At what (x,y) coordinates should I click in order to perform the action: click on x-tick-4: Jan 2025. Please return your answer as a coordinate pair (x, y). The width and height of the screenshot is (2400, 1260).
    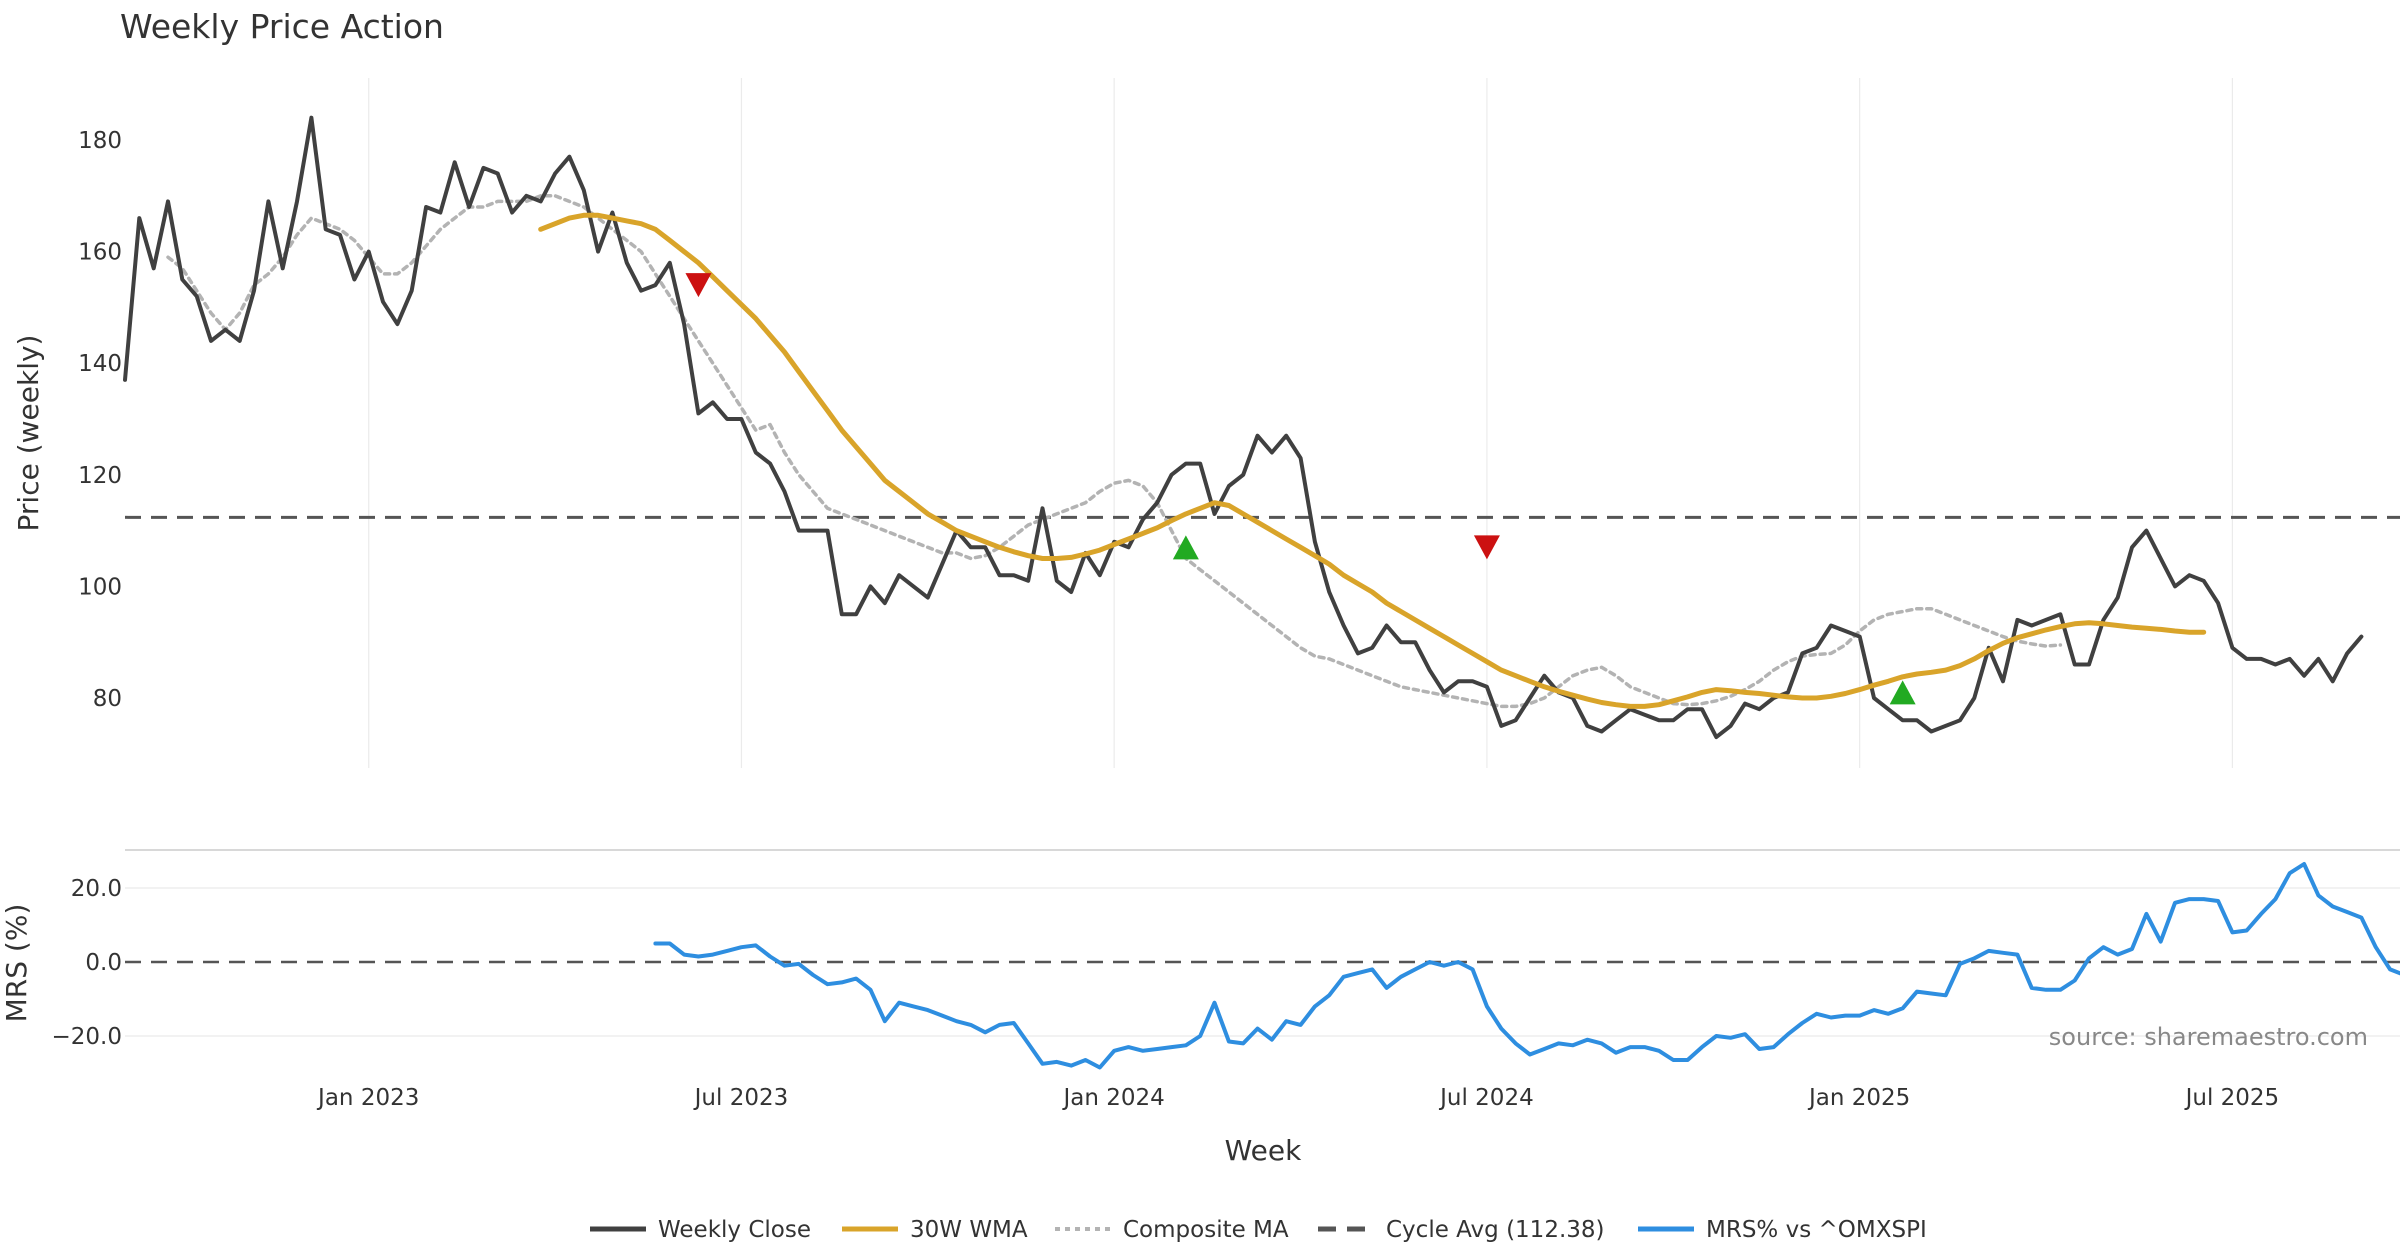
    Looking at the image, I should click on (1858, 1098).